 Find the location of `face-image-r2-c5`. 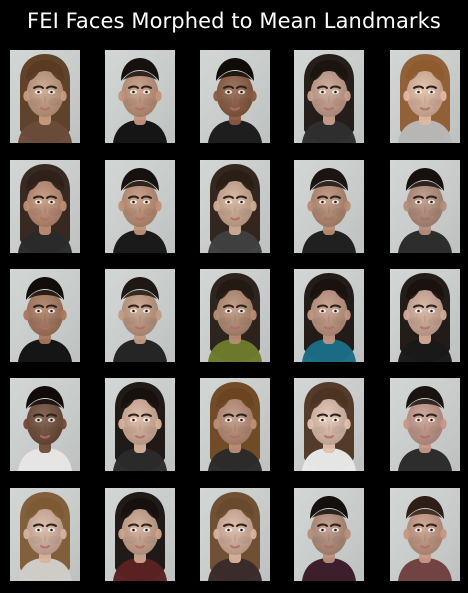

face-image-r2-c5 is located at coordinates (425, 206).